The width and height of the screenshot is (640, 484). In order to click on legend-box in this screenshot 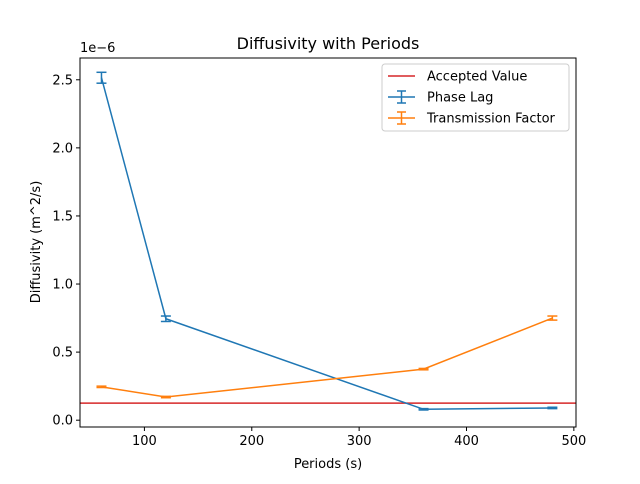, I will do `click(475, 97)`.